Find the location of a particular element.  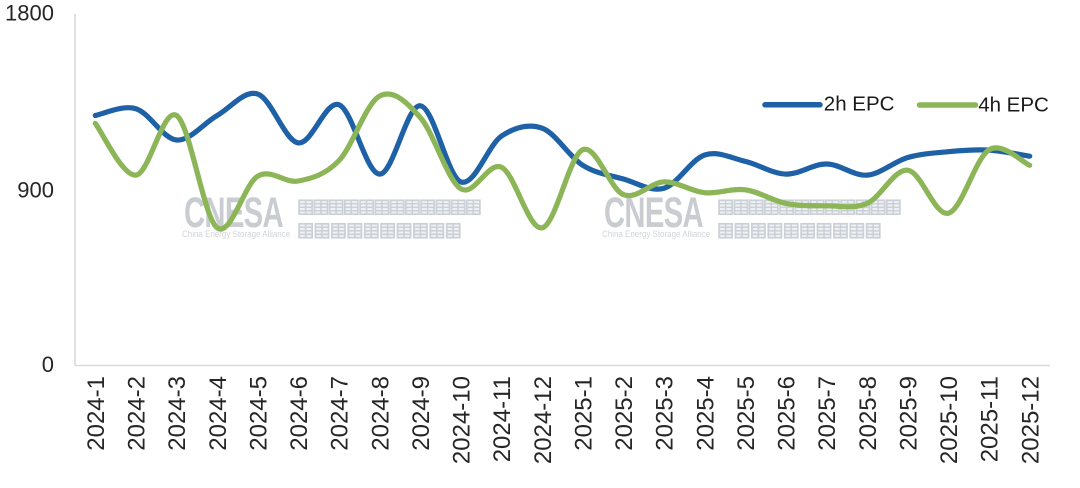

svg-text: 0 is located at coordinates (48, 364).